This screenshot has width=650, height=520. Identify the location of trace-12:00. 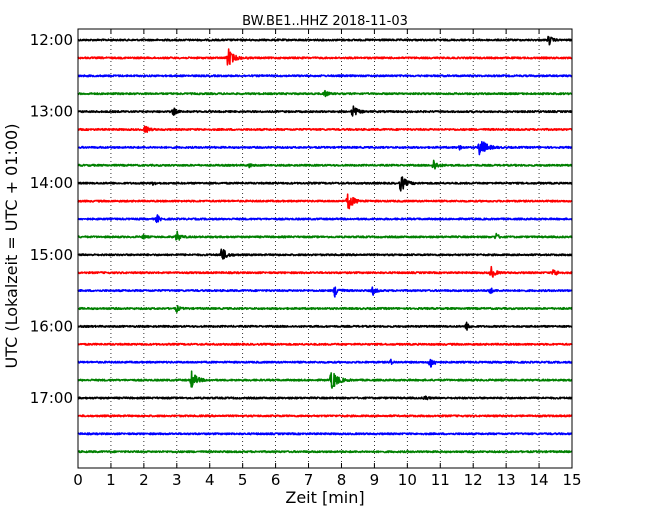
(325, 40).